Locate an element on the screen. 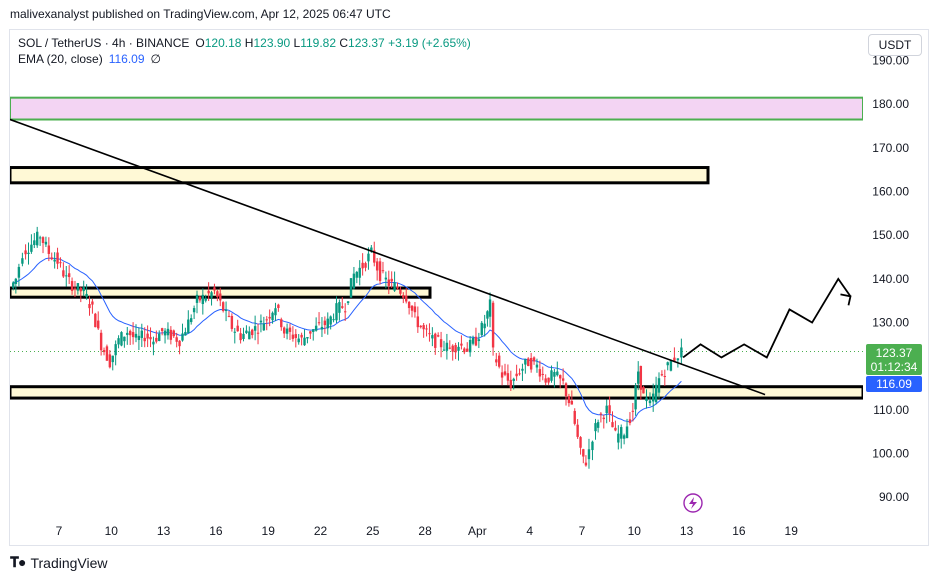 This screenshot has width=939, height=579. symbol-label: SOL / TetherUS · 4h · BINANCE is located at coordinates (104, 43).